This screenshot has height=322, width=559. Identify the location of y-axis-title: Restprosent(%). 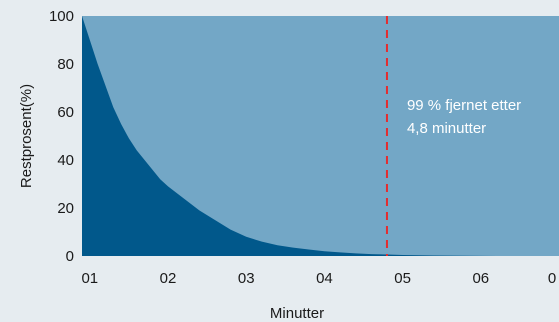
(26, 136).